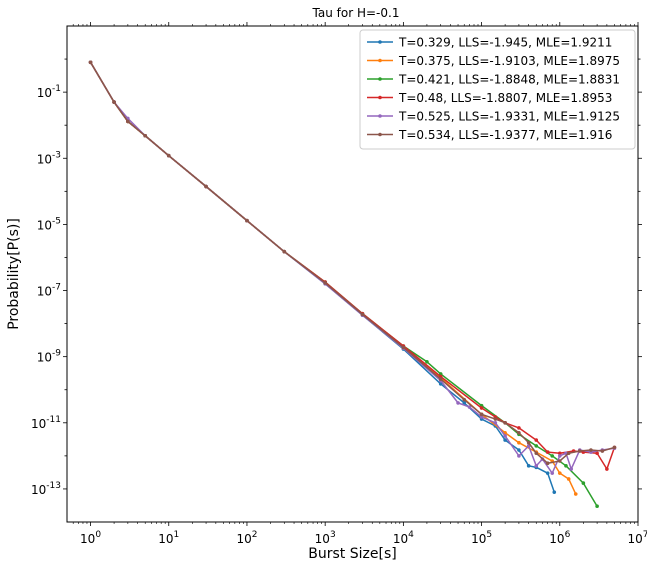 The width and height of the screenshot is (647, 565). Describe the element at coordinates (637, 538) in the screenshot. I see `x-tick-label: 107` at that location.